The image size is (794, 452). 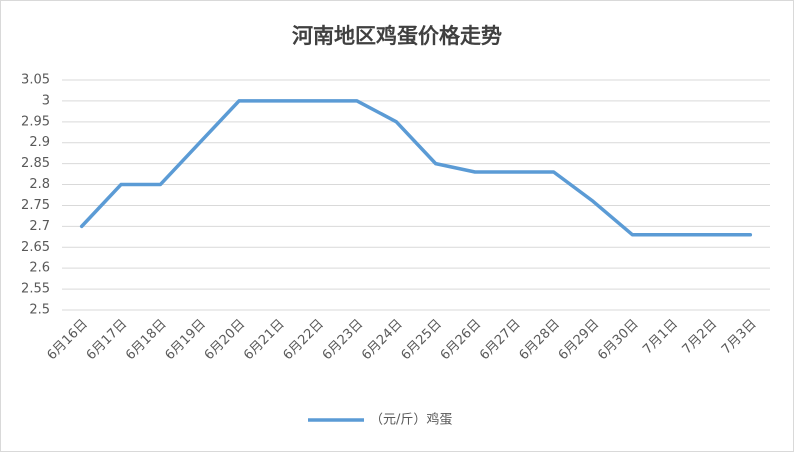 What do you see at coordinates (35, 205) in the screenshot?
I see `y-tick-label: 2.75` at bounding box center [35, 205].